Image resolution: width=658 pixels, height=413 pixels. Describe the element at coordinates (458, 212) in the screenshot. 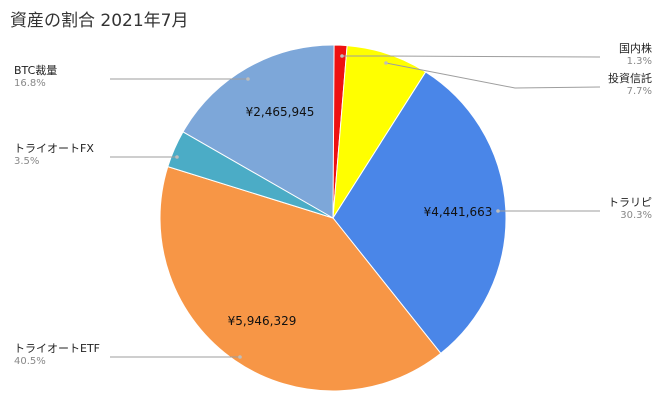

I see `slice-value-label: ¥4,441,663` at that location.